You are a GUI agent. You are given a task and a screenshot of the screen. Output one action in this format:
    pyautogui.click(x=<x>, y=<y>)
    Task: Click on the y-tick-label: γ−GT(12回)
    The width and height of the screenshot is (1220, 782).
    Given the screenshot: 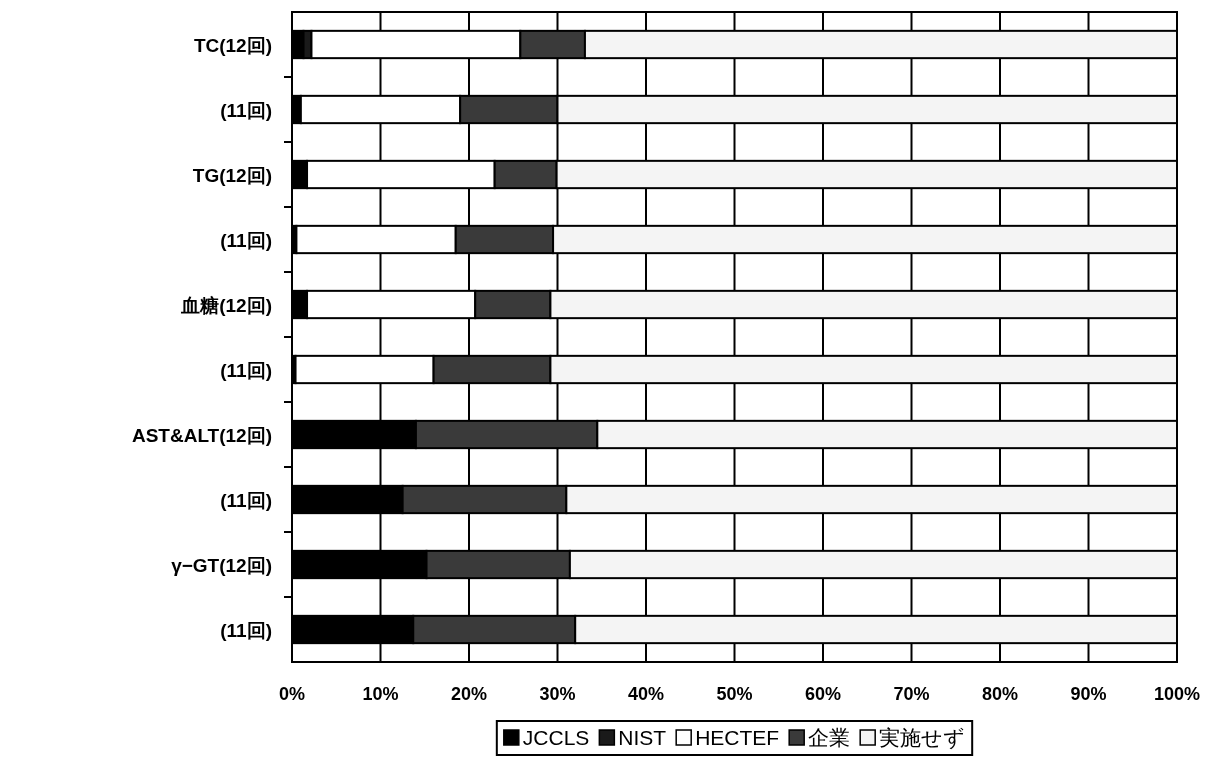 What is the action you would take?
    pyautogui.click(x=221, y=565)
    